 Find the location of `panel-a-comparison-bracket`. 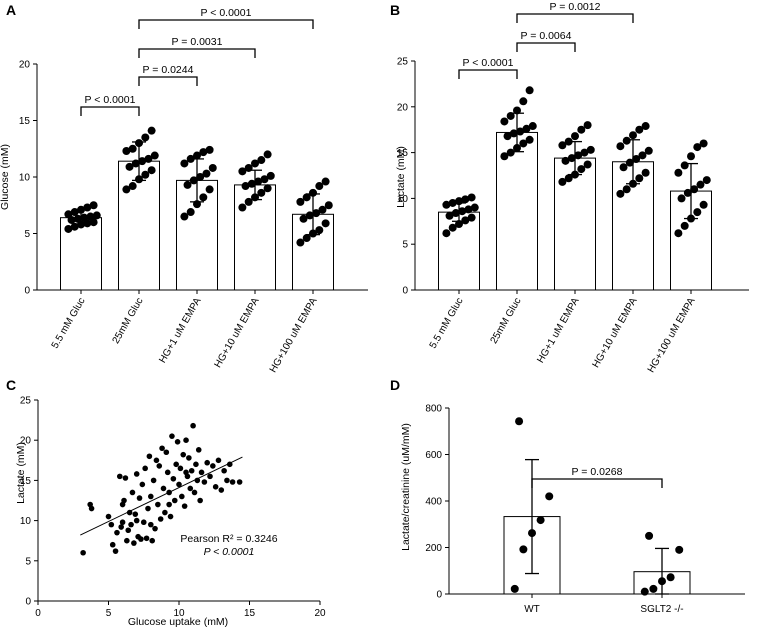

panel-a-comparison-bracket is located at coordinates (197, 53).